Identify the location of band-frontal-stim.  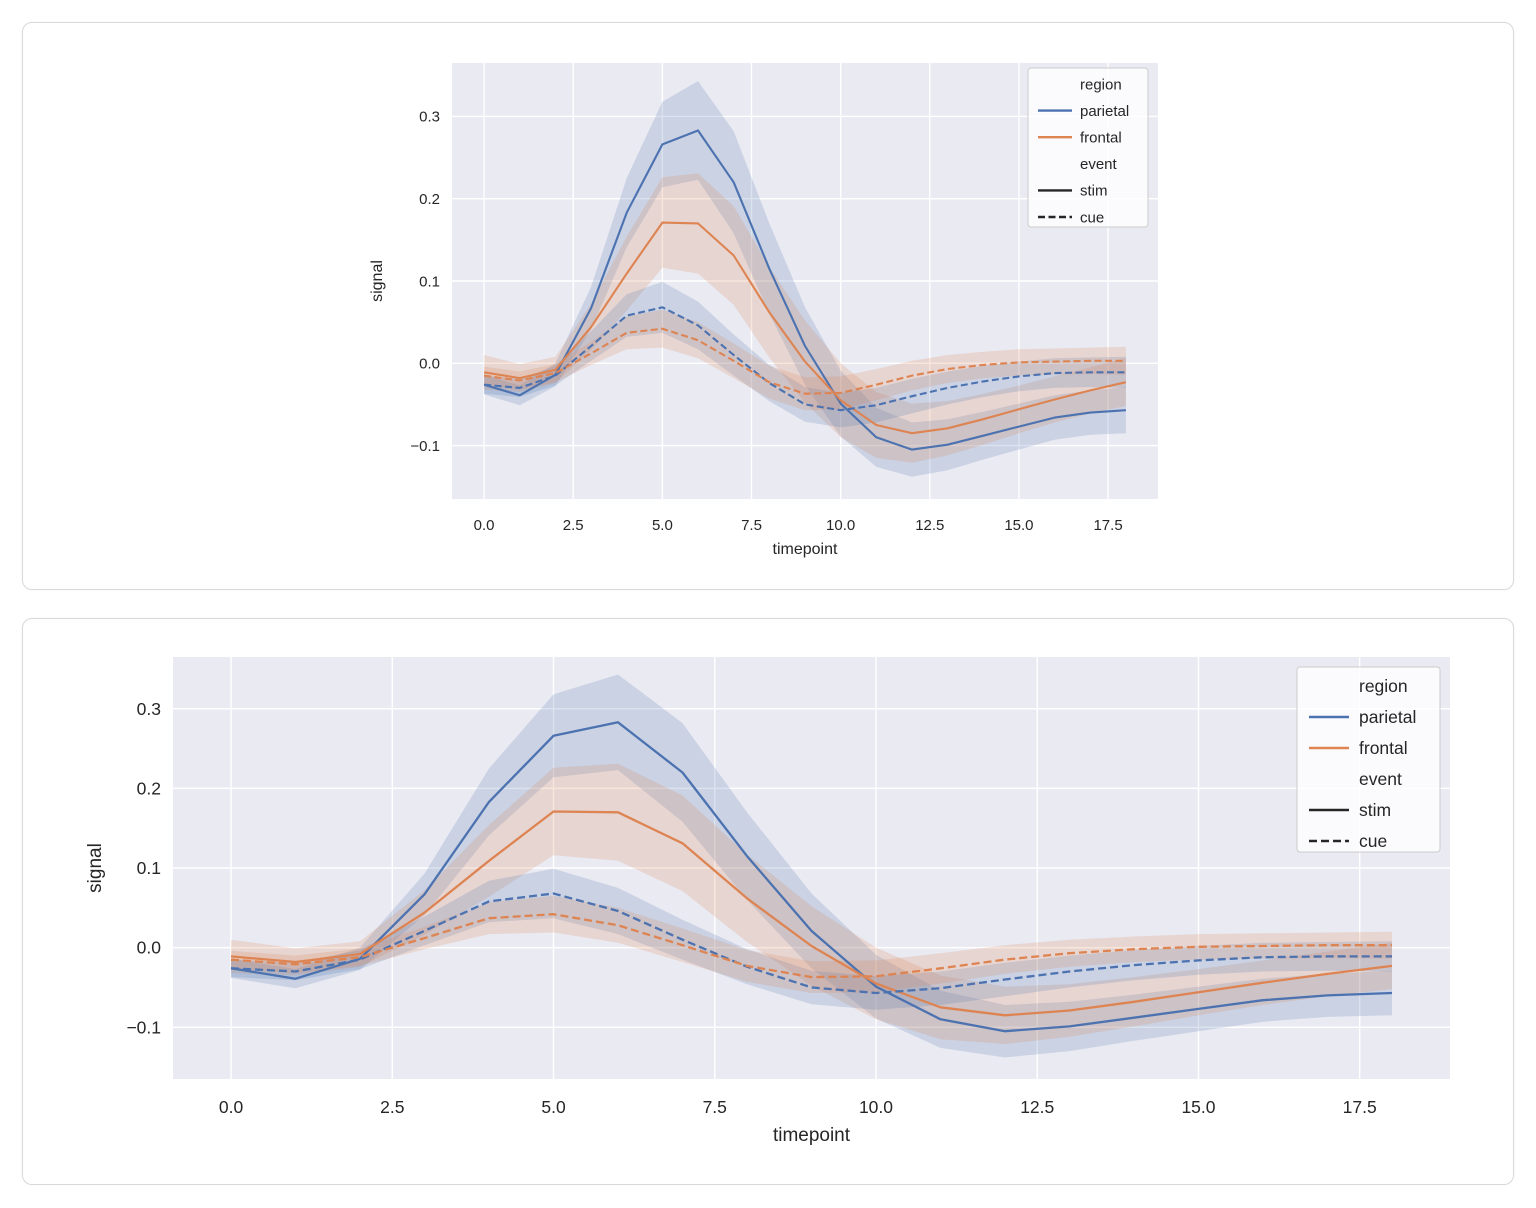
(805, 318).